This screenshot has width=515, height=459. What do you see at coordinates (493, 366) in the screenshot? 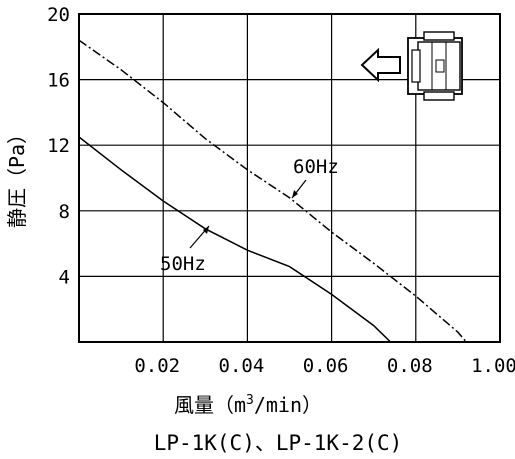
I see `x-tick-label: 1.00` at bounding box center [493, 366].